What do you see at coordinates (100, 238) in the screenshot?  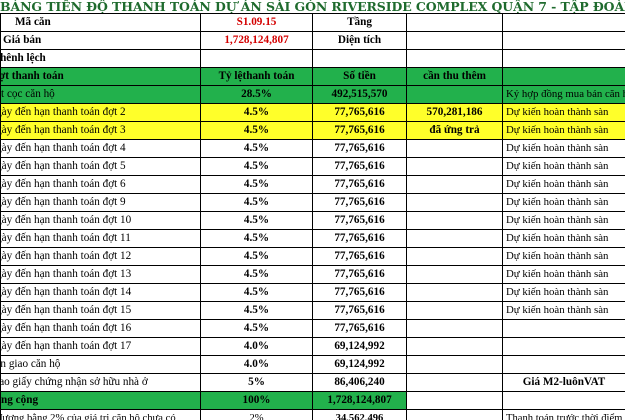 I see `row-label: Ngày đến hạn thanh toán đợt 11` at bounding box center [100, 238].